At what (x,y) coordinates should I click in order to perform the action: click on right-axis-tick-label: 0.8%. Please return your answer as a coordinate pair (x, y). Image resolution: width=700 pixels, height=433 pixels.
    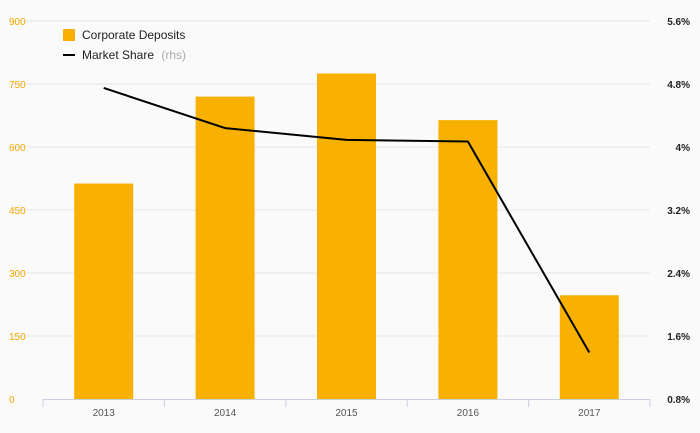
    Looking at the image, I should click on (678, 400).